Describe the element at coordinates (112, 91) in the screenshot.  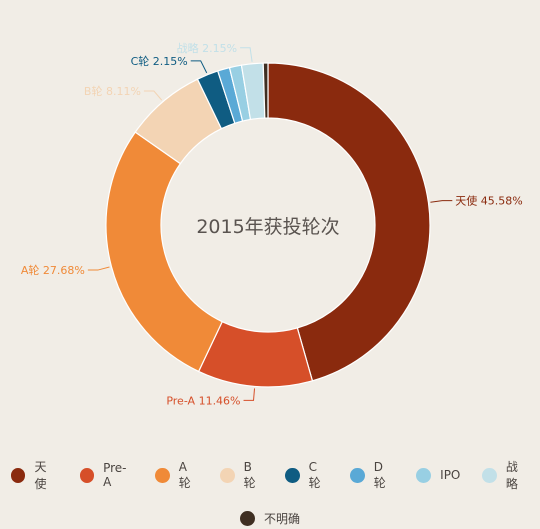
I see `data-label: B轮 8.11%` at that location.